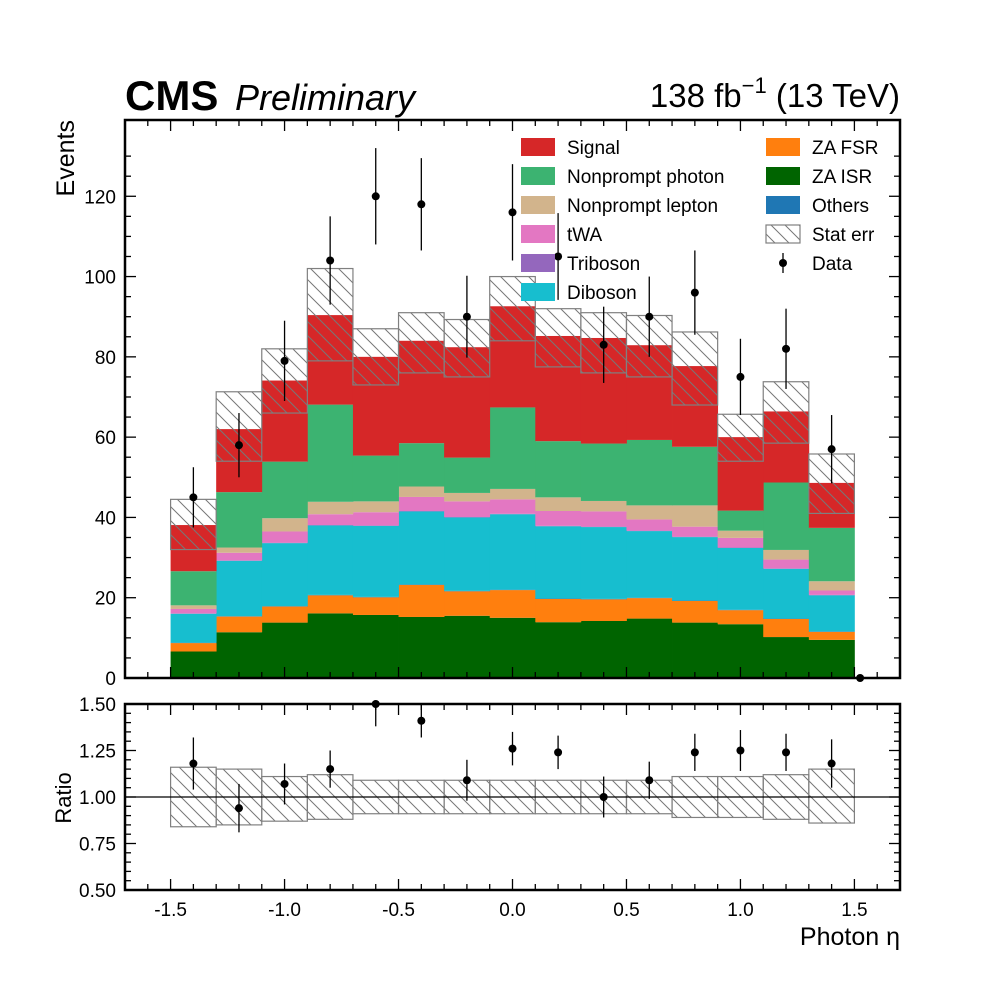 The image size is (1000, 1000). Describe the element at coordinates (593, 148) in the screenshot. I see `legend-label: Signal` at that location.